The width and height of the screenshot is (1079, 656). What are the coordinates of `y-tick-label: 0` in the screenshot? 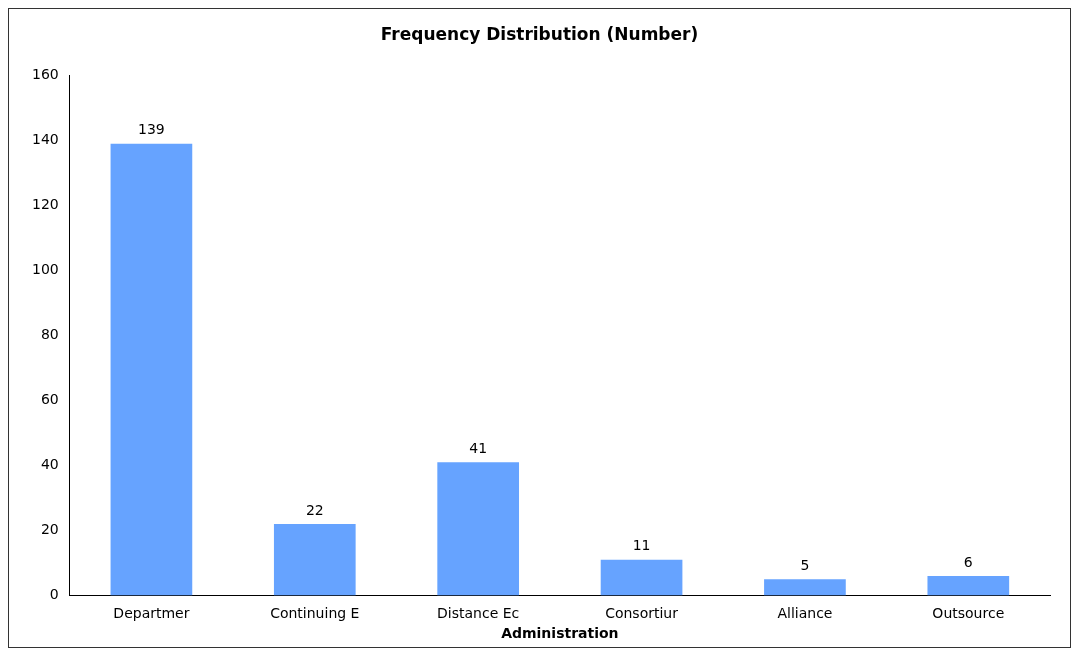 It's located at (54, 594).